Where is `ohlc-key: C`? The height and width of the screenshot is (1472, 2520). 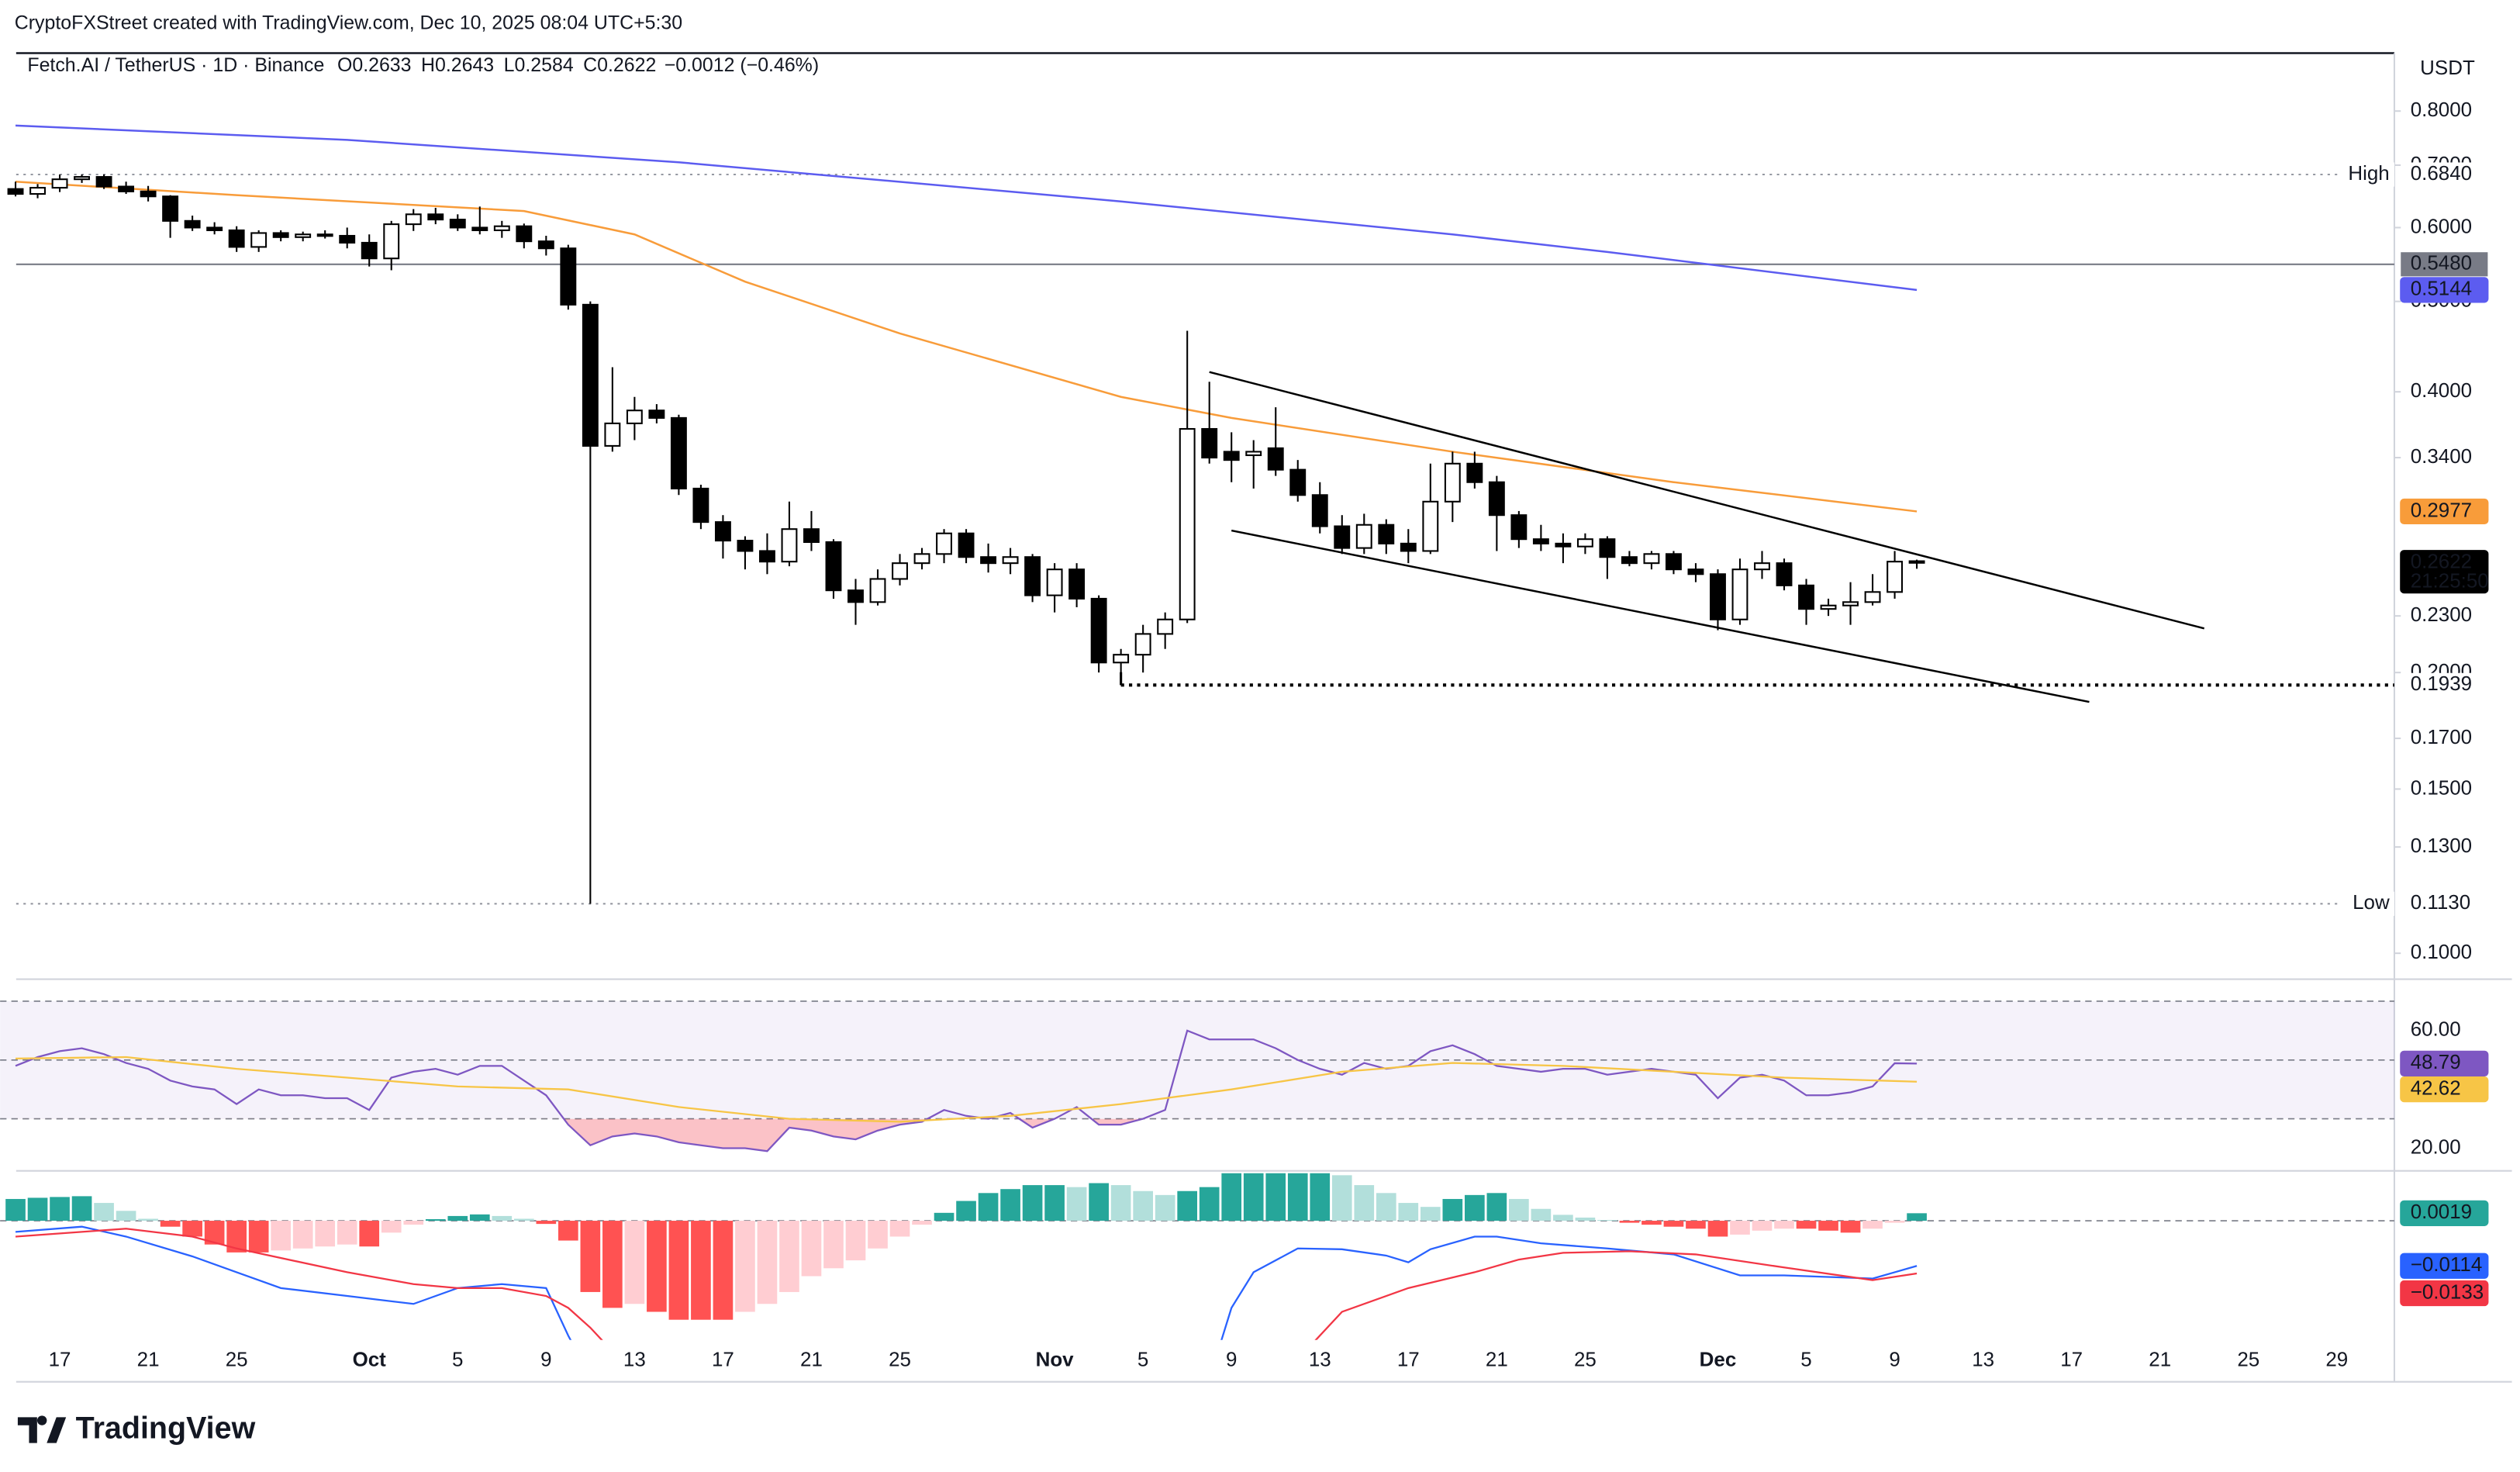 ohlc-key: C is located at coordinates (590, 65).